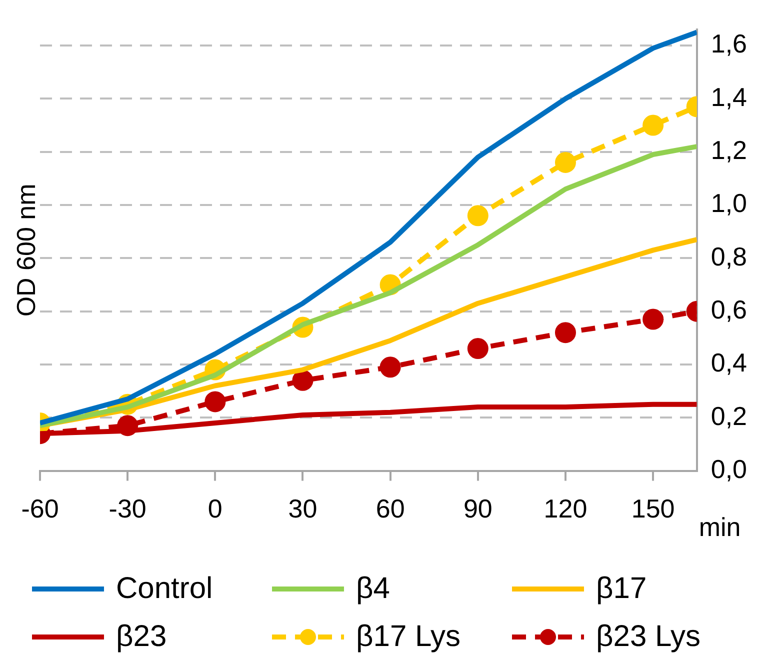 This screenshot has height=669, width=771. I want to click on legend-label: β23, so click(141, 637).